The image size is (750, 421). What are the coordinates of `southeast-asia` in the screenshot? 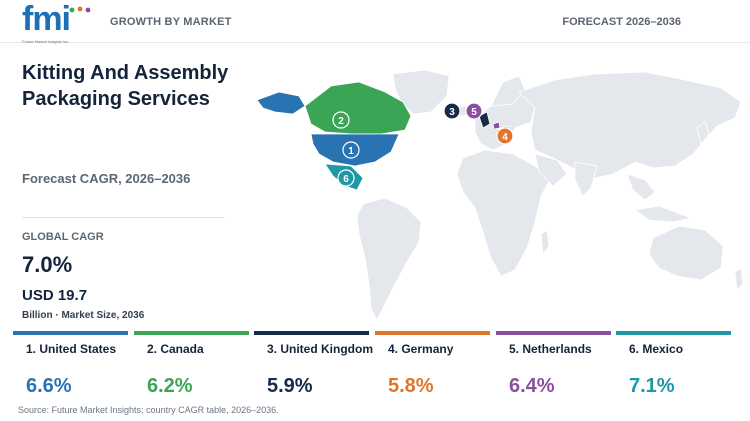 It's located at (641, 187).